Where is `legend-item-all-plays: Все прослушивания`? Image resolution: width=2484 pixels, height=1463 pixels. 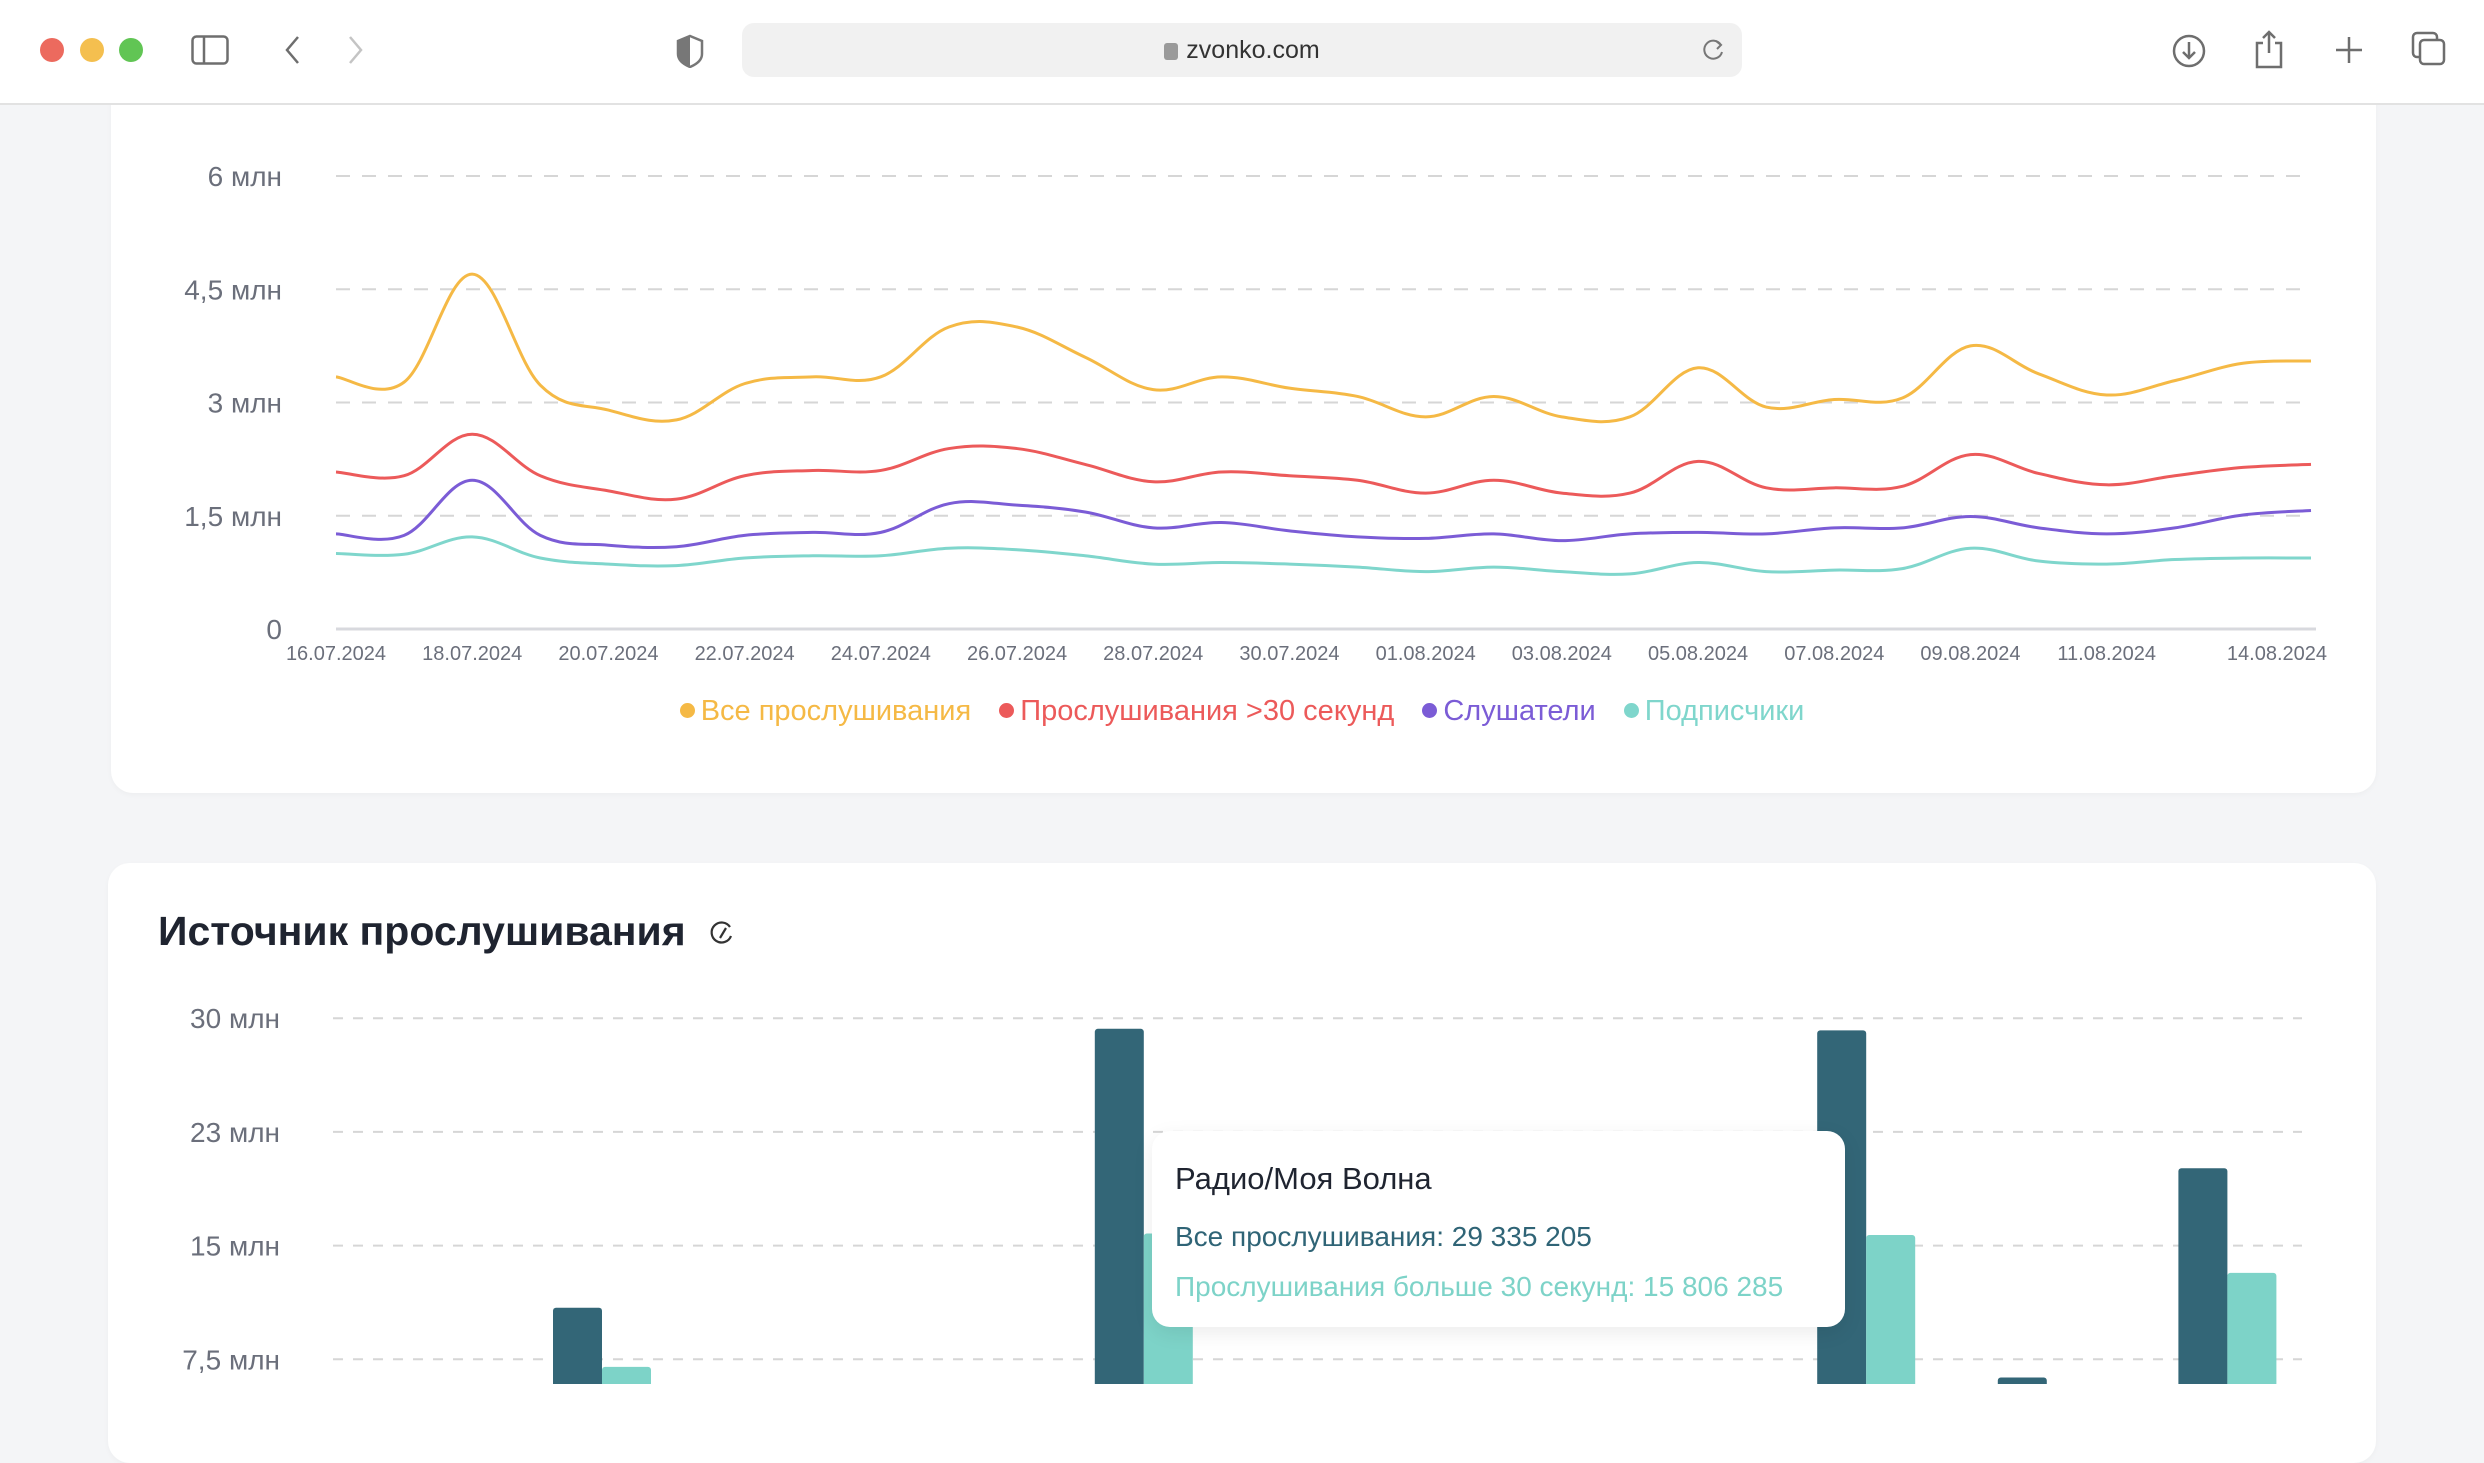 legend-item-all-plays: Все прослушивания is located at coordinates (825, 711).